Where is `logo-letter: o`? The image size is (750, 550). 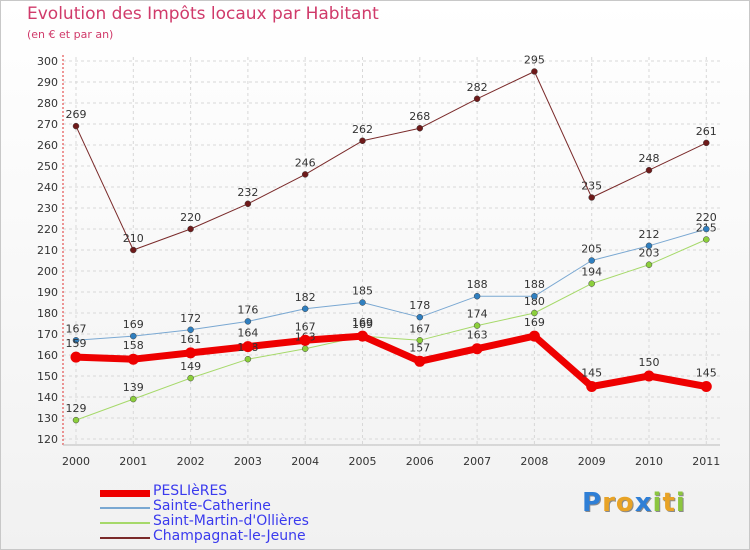
logo-letter: o is located at coordinates (625, 503).